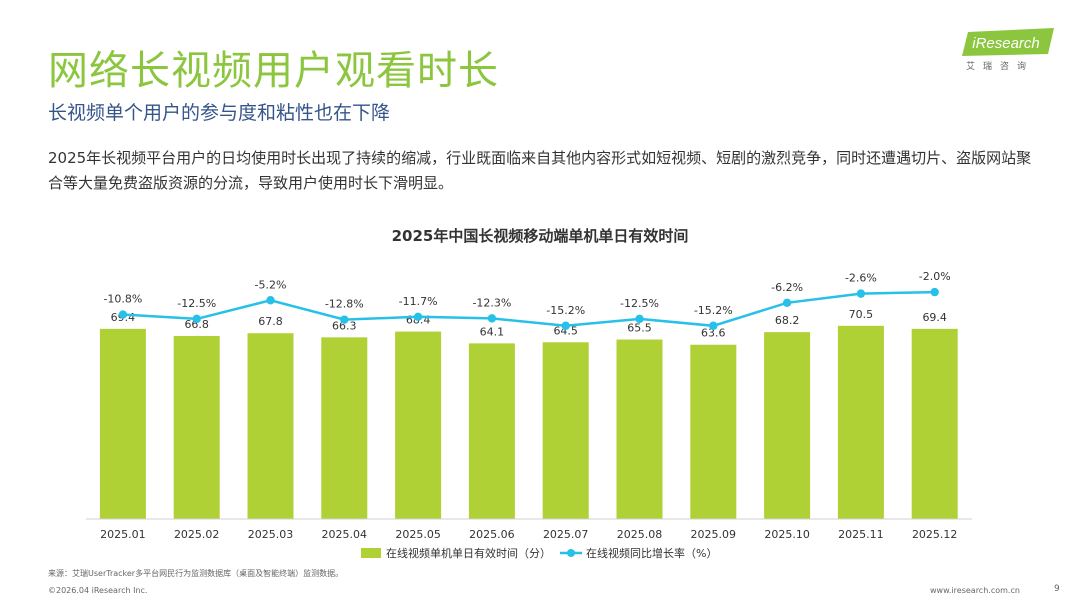  I want to click on line-value-label: -11.7%, so click(418, 301).